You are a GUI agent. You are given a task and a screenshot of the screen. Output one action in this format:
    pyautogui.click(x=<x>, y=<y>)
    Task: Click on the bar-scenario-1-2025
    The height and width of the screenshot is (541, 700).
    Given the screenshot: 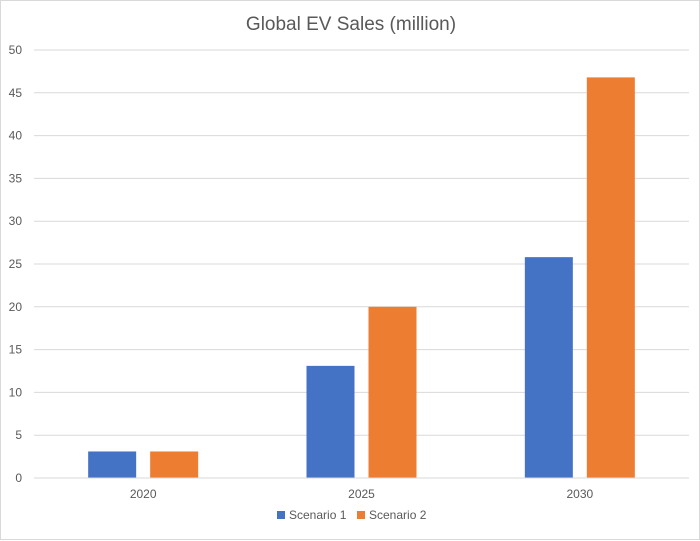 What is the action you would take?
    pyautogui.click(x=330, y=421)
    